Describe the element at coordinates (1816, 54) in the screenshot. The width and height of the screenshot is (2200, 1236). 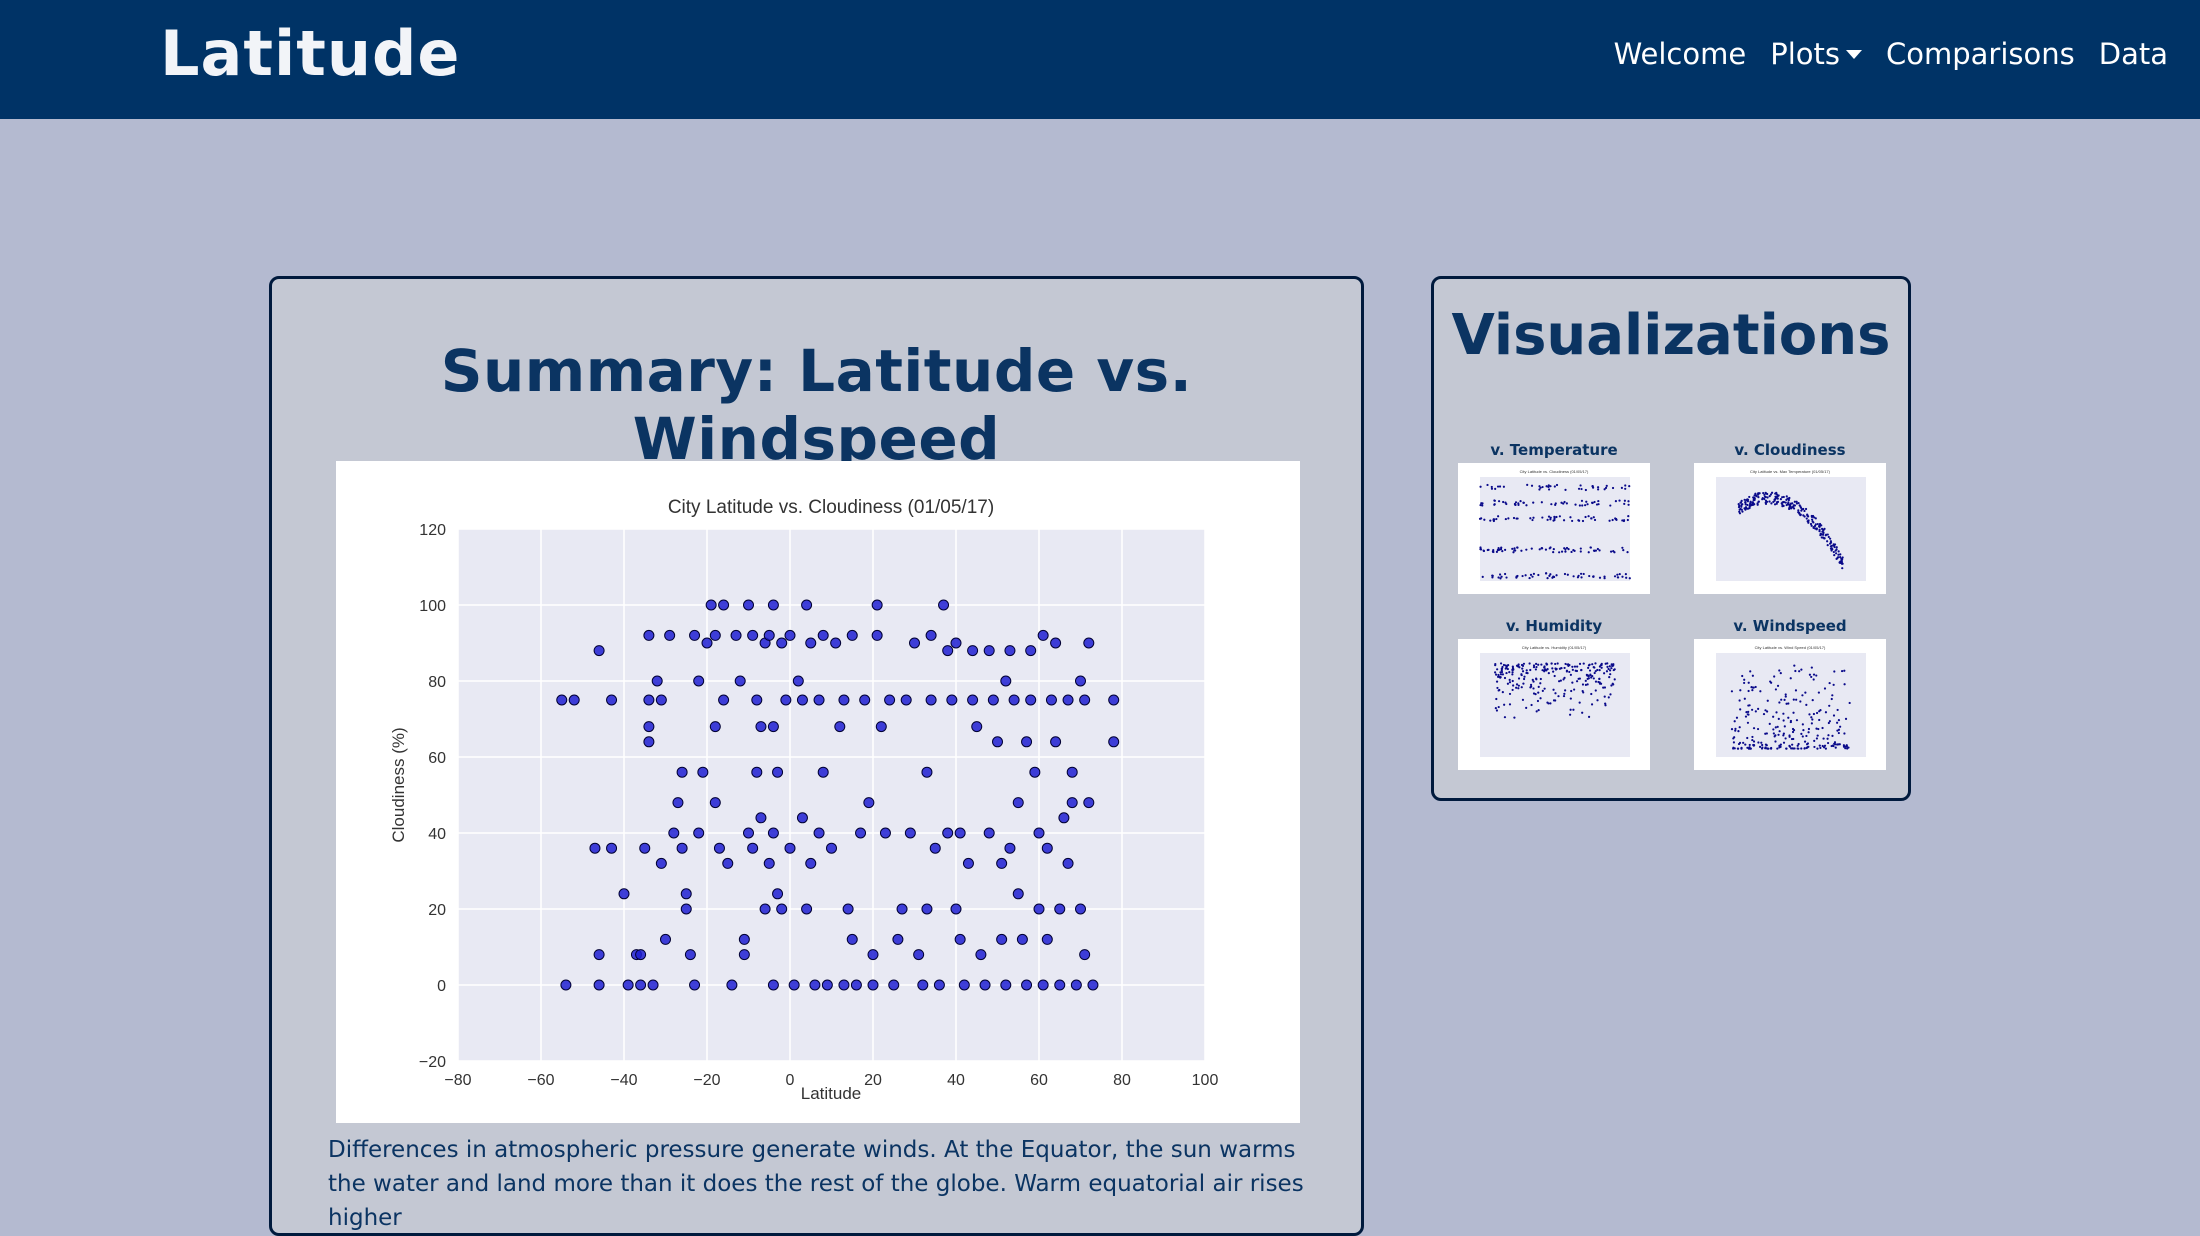
I see `nav-plots-dropdown: Plots` at that location.